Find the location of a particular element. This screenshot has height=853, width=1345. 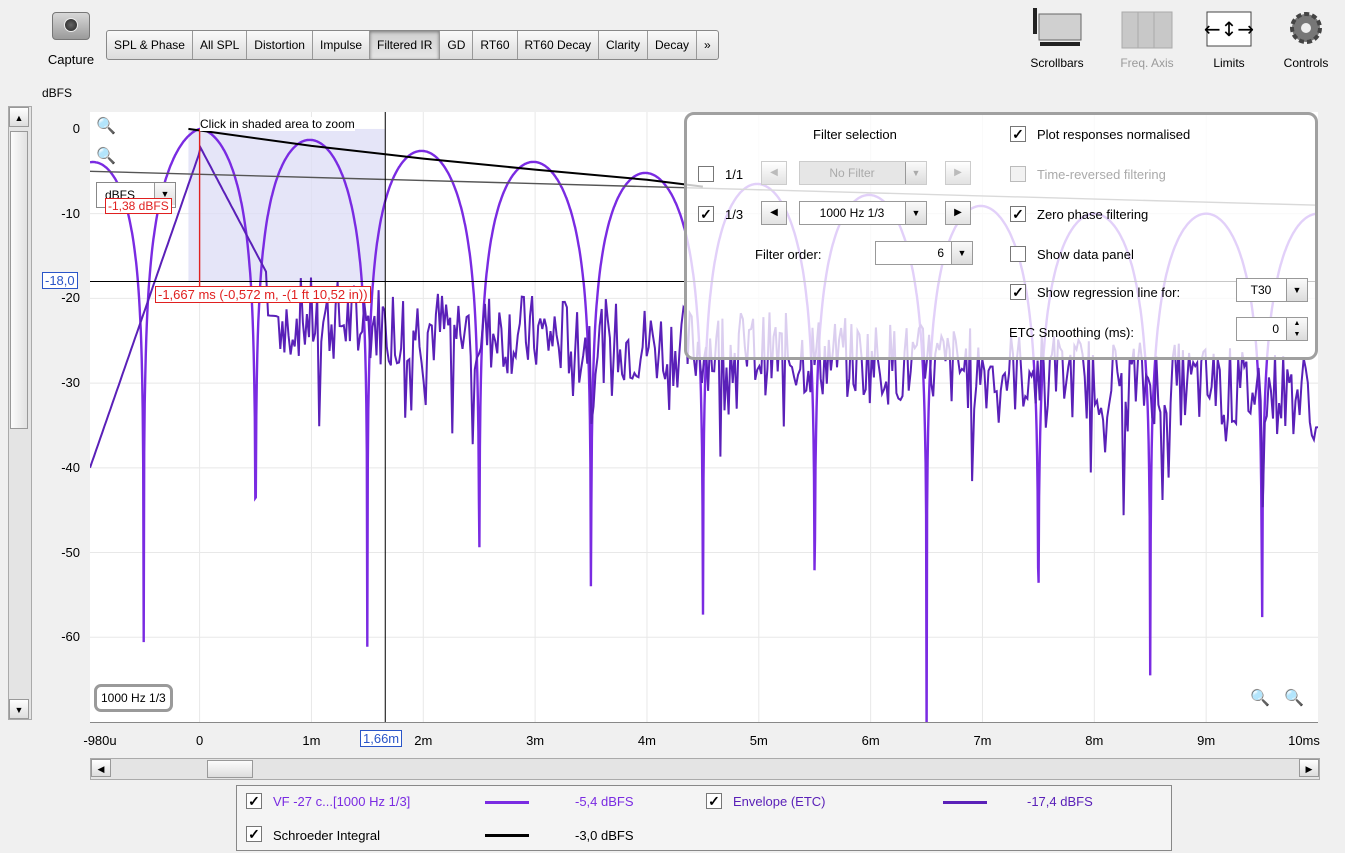

filter-1-3-next-button: ▶ is located at coordinates (958, 213).